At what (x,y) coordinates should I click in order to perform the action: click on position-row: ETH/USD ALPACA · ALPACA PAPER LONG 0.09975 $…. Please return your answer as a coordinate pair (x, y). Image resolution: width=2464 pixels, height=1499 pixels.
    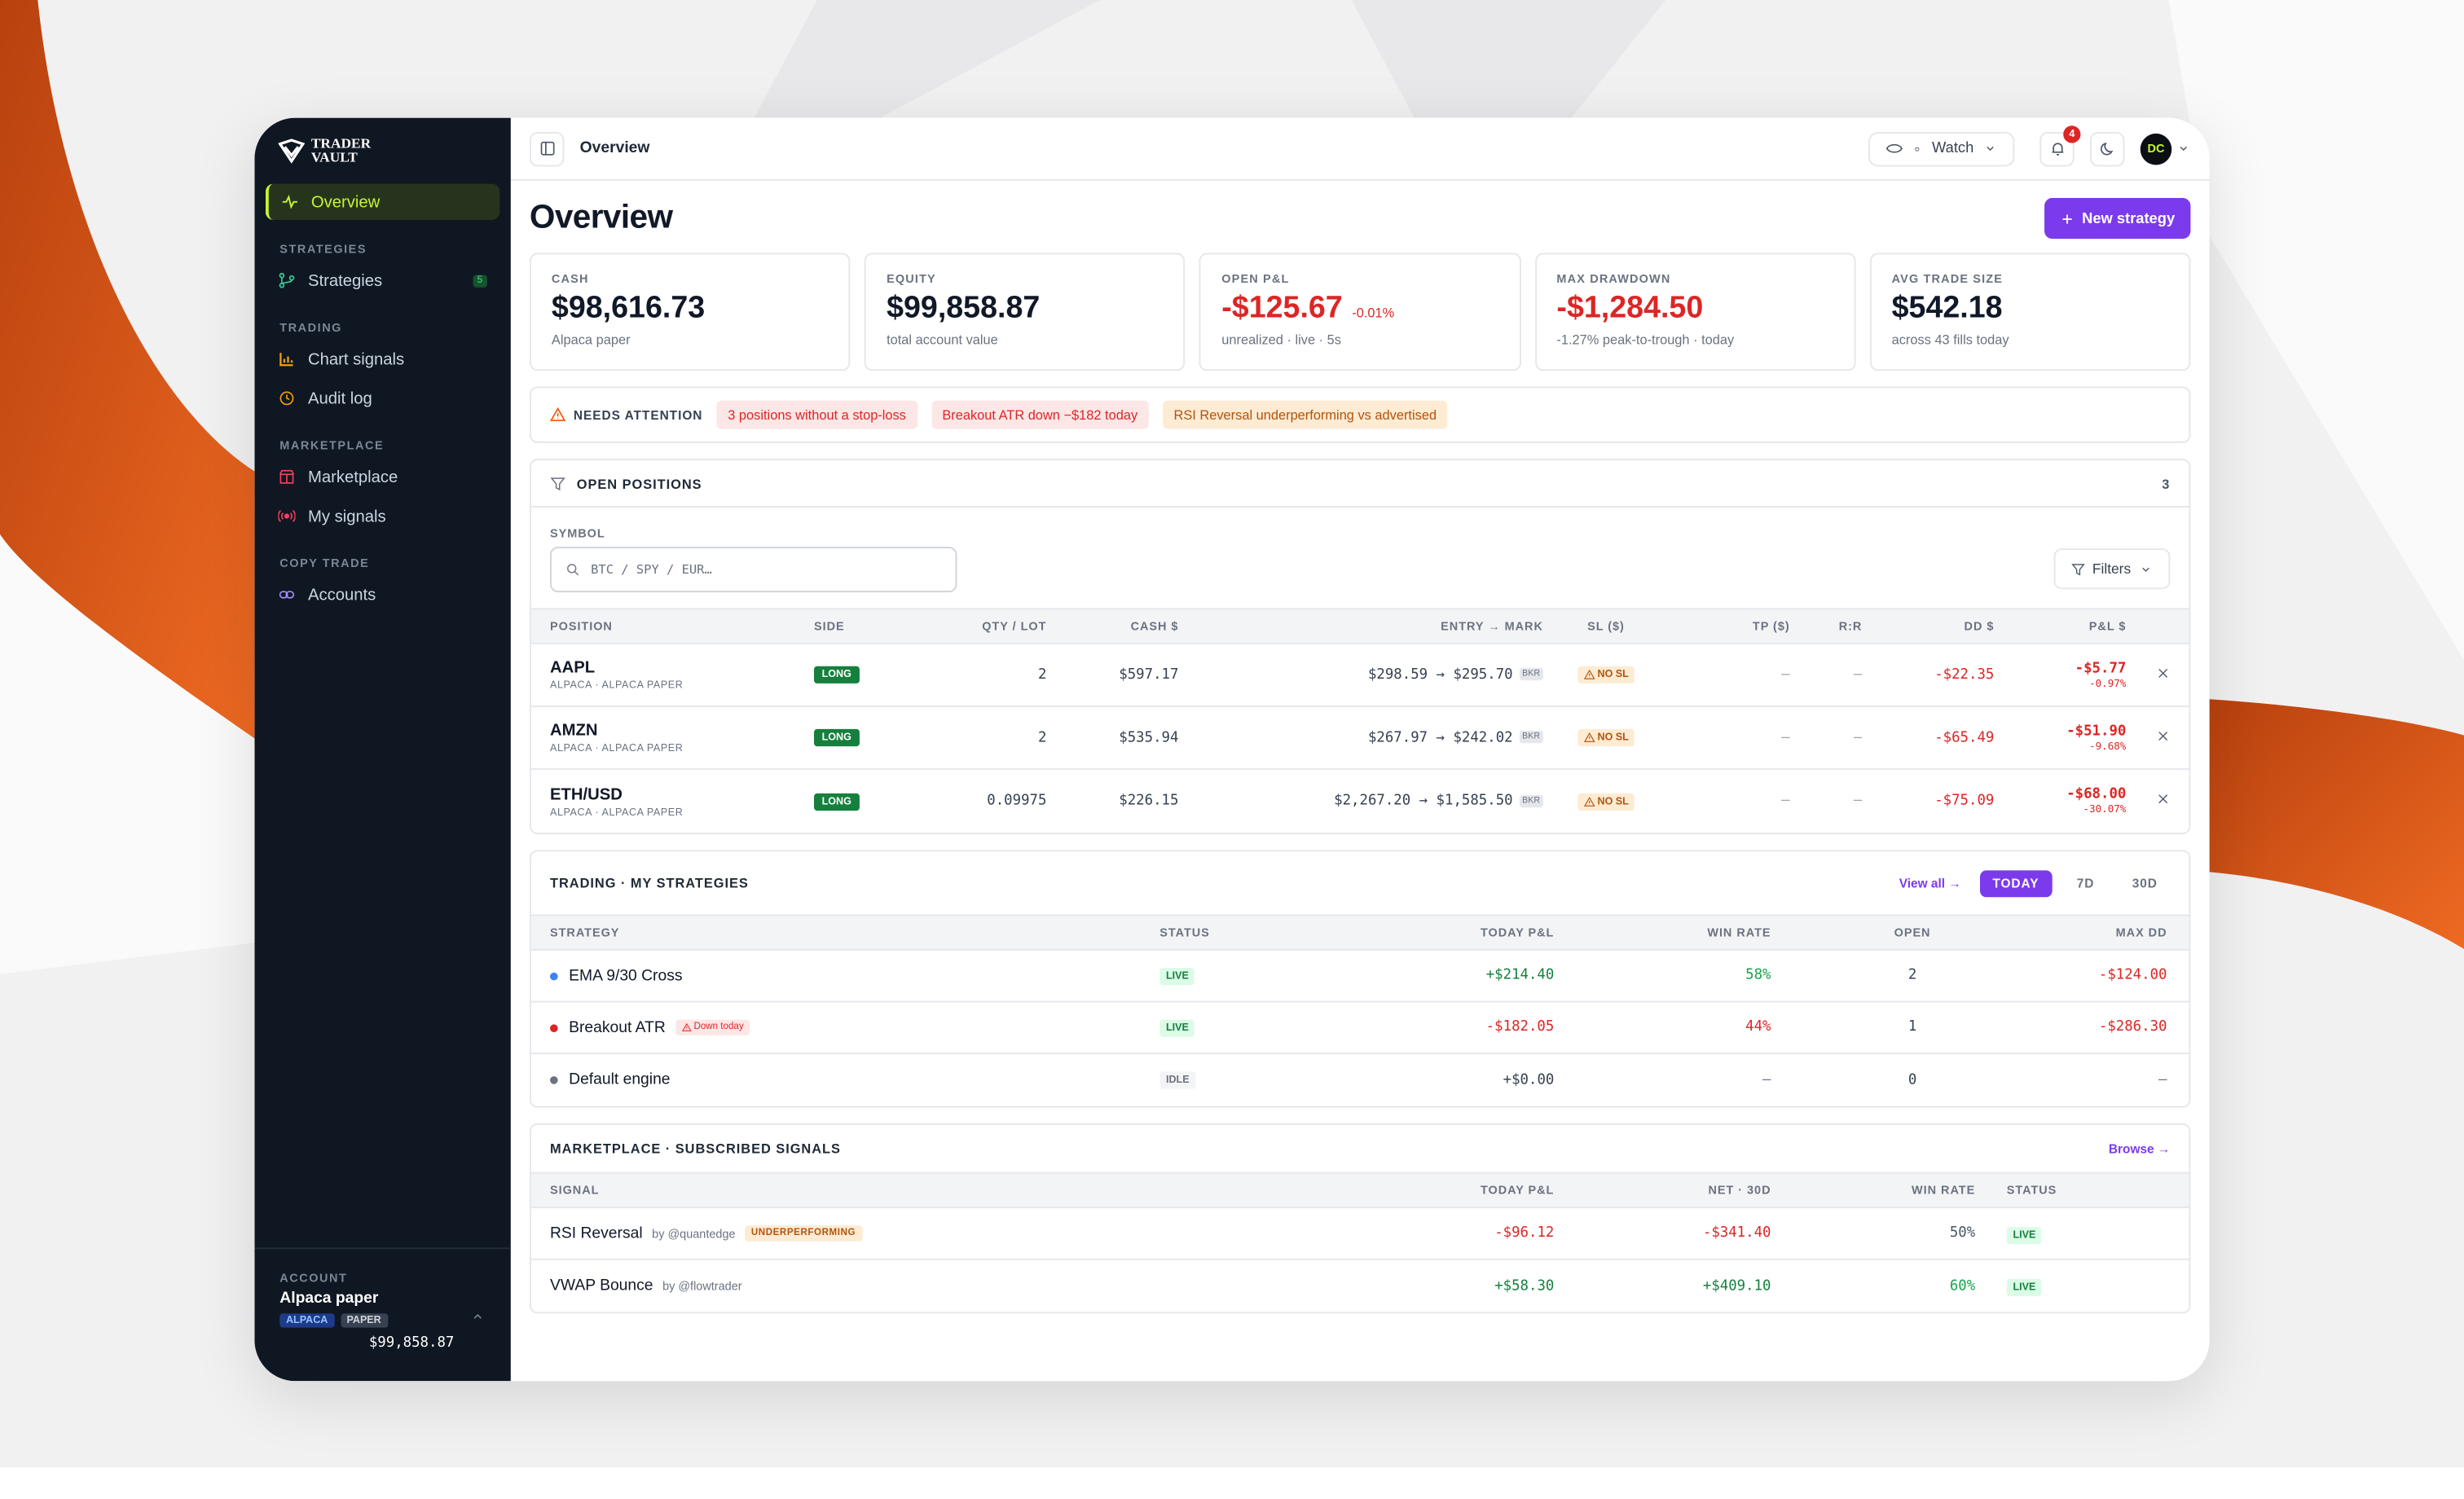
    Looking at the image, I should click on (1360, 801).